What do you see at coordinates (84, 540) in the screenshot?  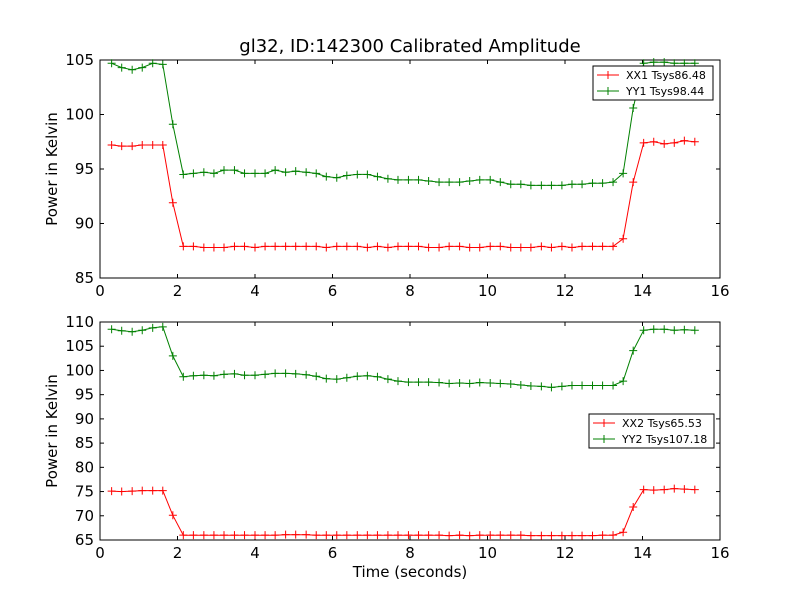 I see `y-tick-label: 65` at bounding box center [84, 540].